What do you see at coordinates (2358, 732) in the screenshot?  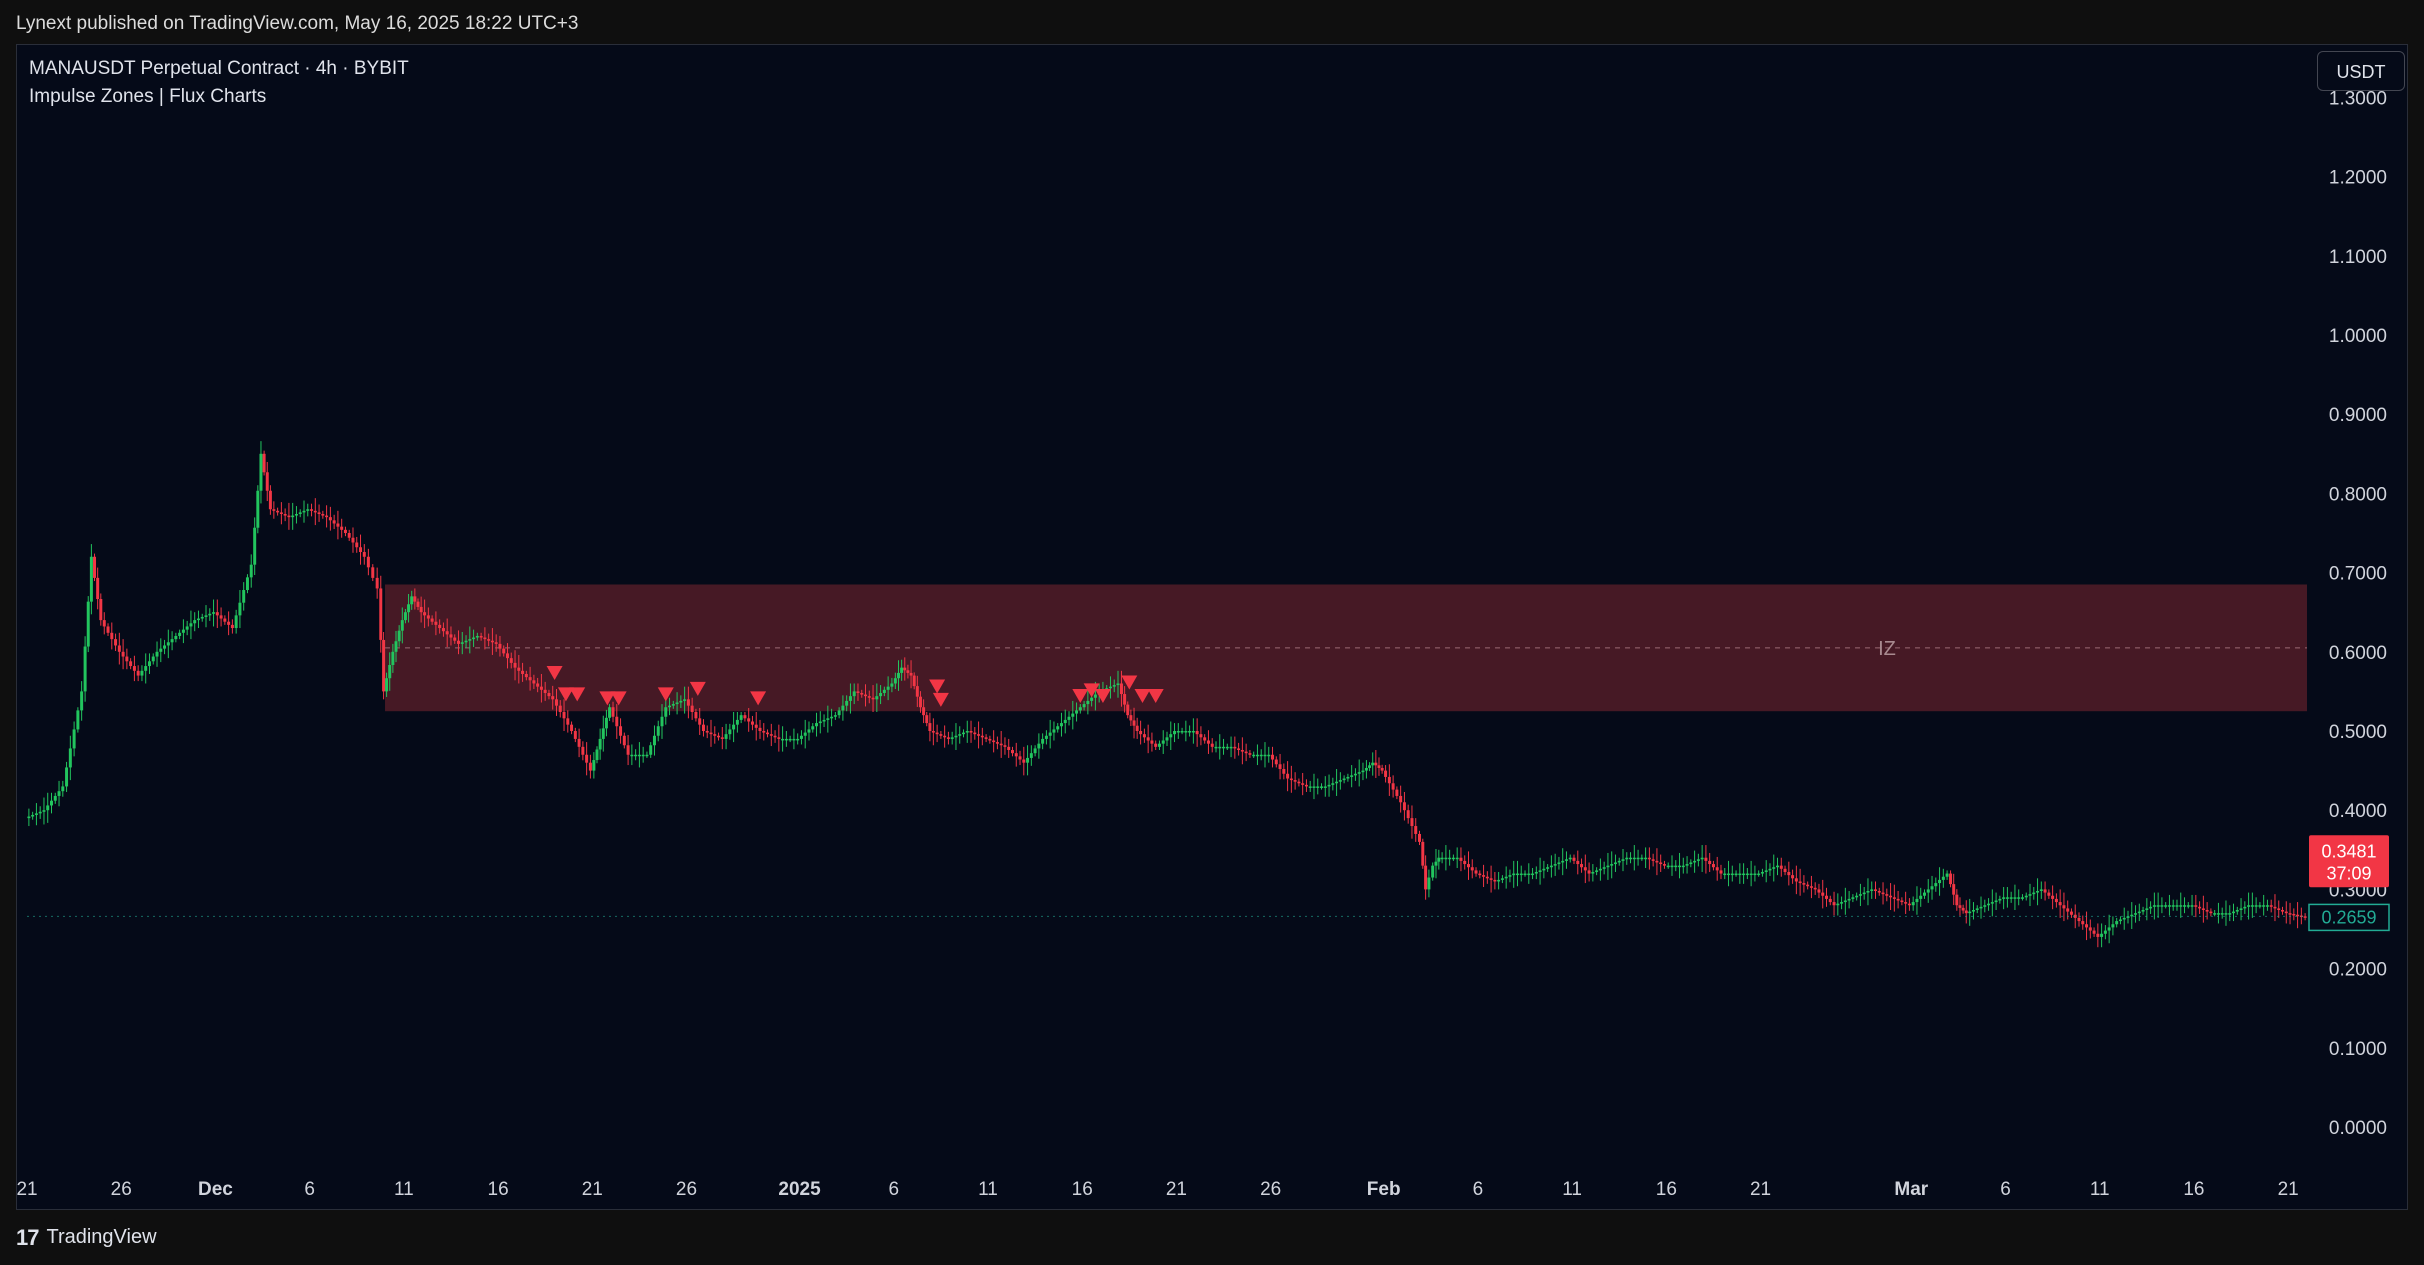 I see `y-tick-label: 0.5000` at bounding box center [2358, 732].